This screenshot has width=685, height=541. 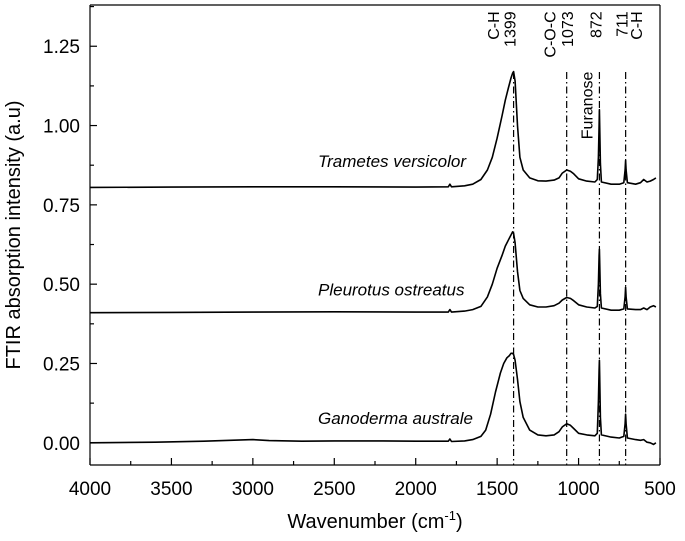 I want to click on annotation-0: C-H, so click(x=494, y=25).